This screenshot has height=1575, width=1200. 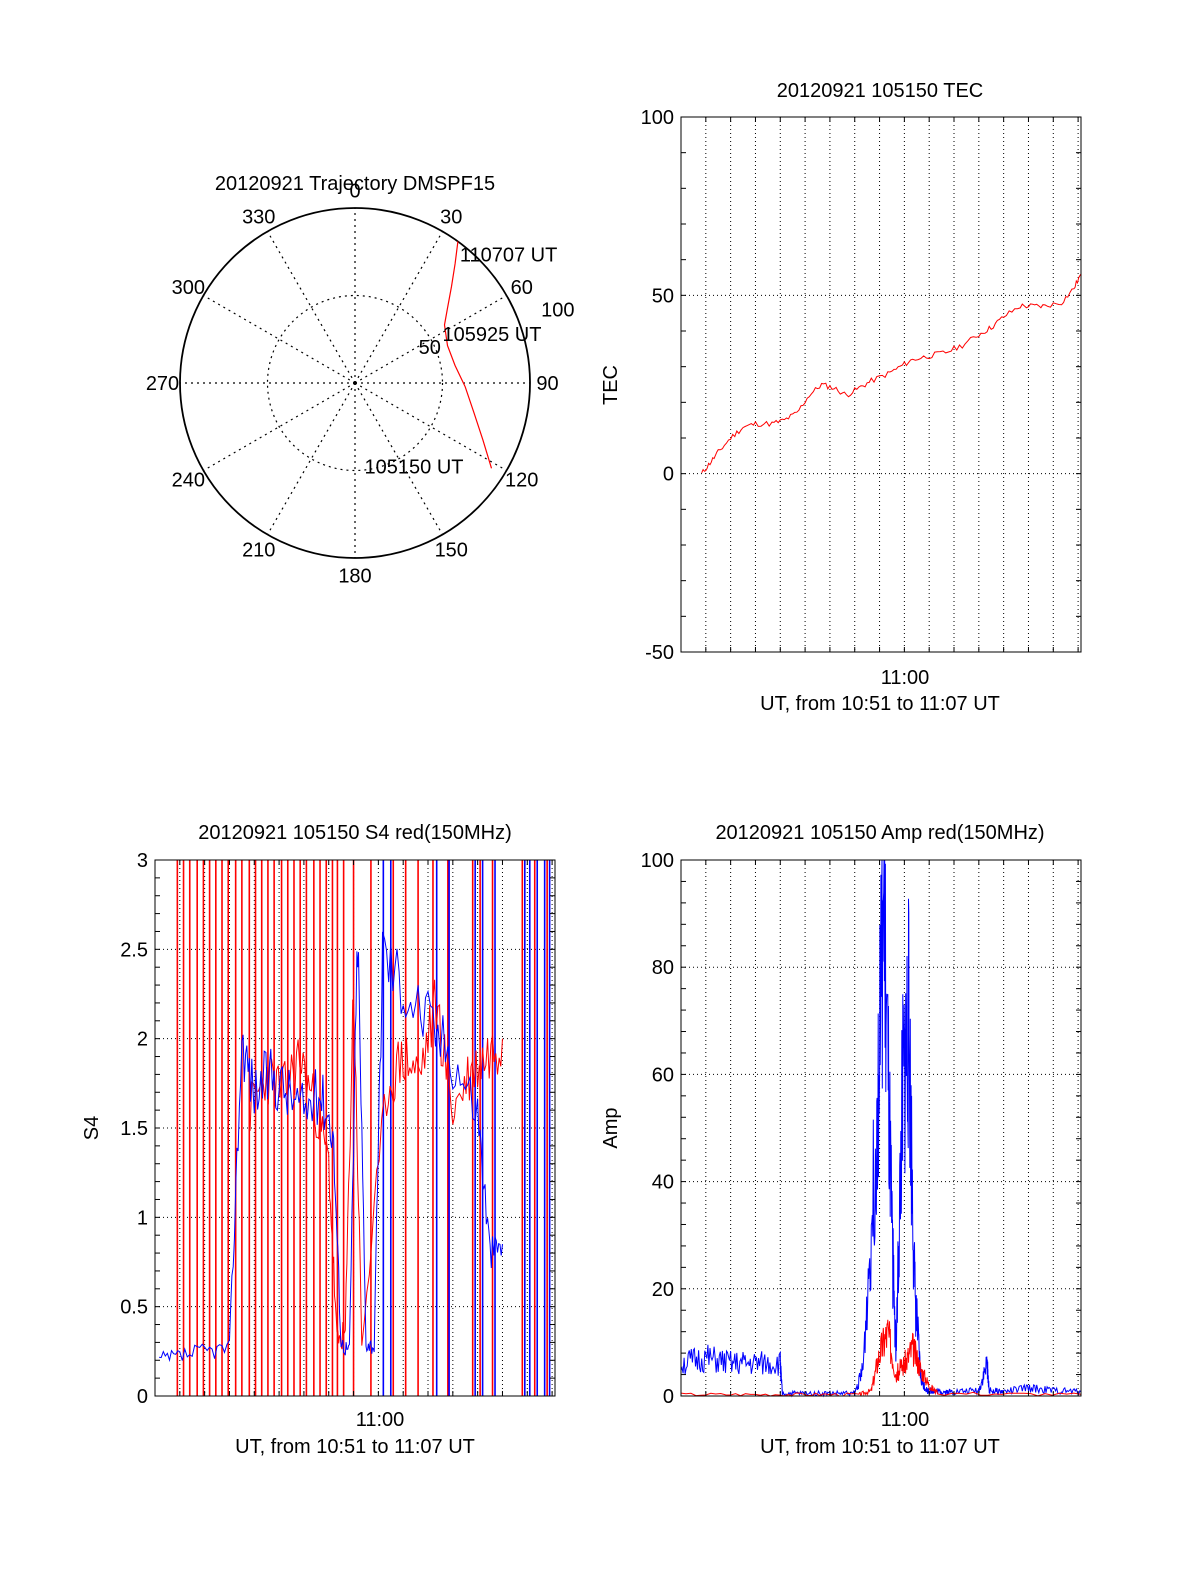 I want to click on polar-outer-ring, so click(x=355, y=383).